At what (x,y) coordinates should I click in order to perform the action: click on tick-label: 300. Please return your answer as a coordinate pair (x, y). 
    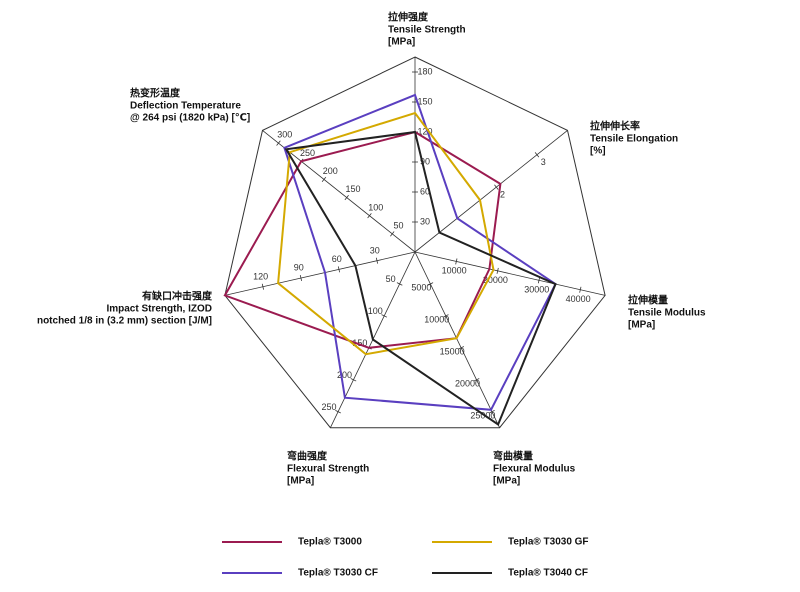
    Looking at the image, I should click on (284, 135).